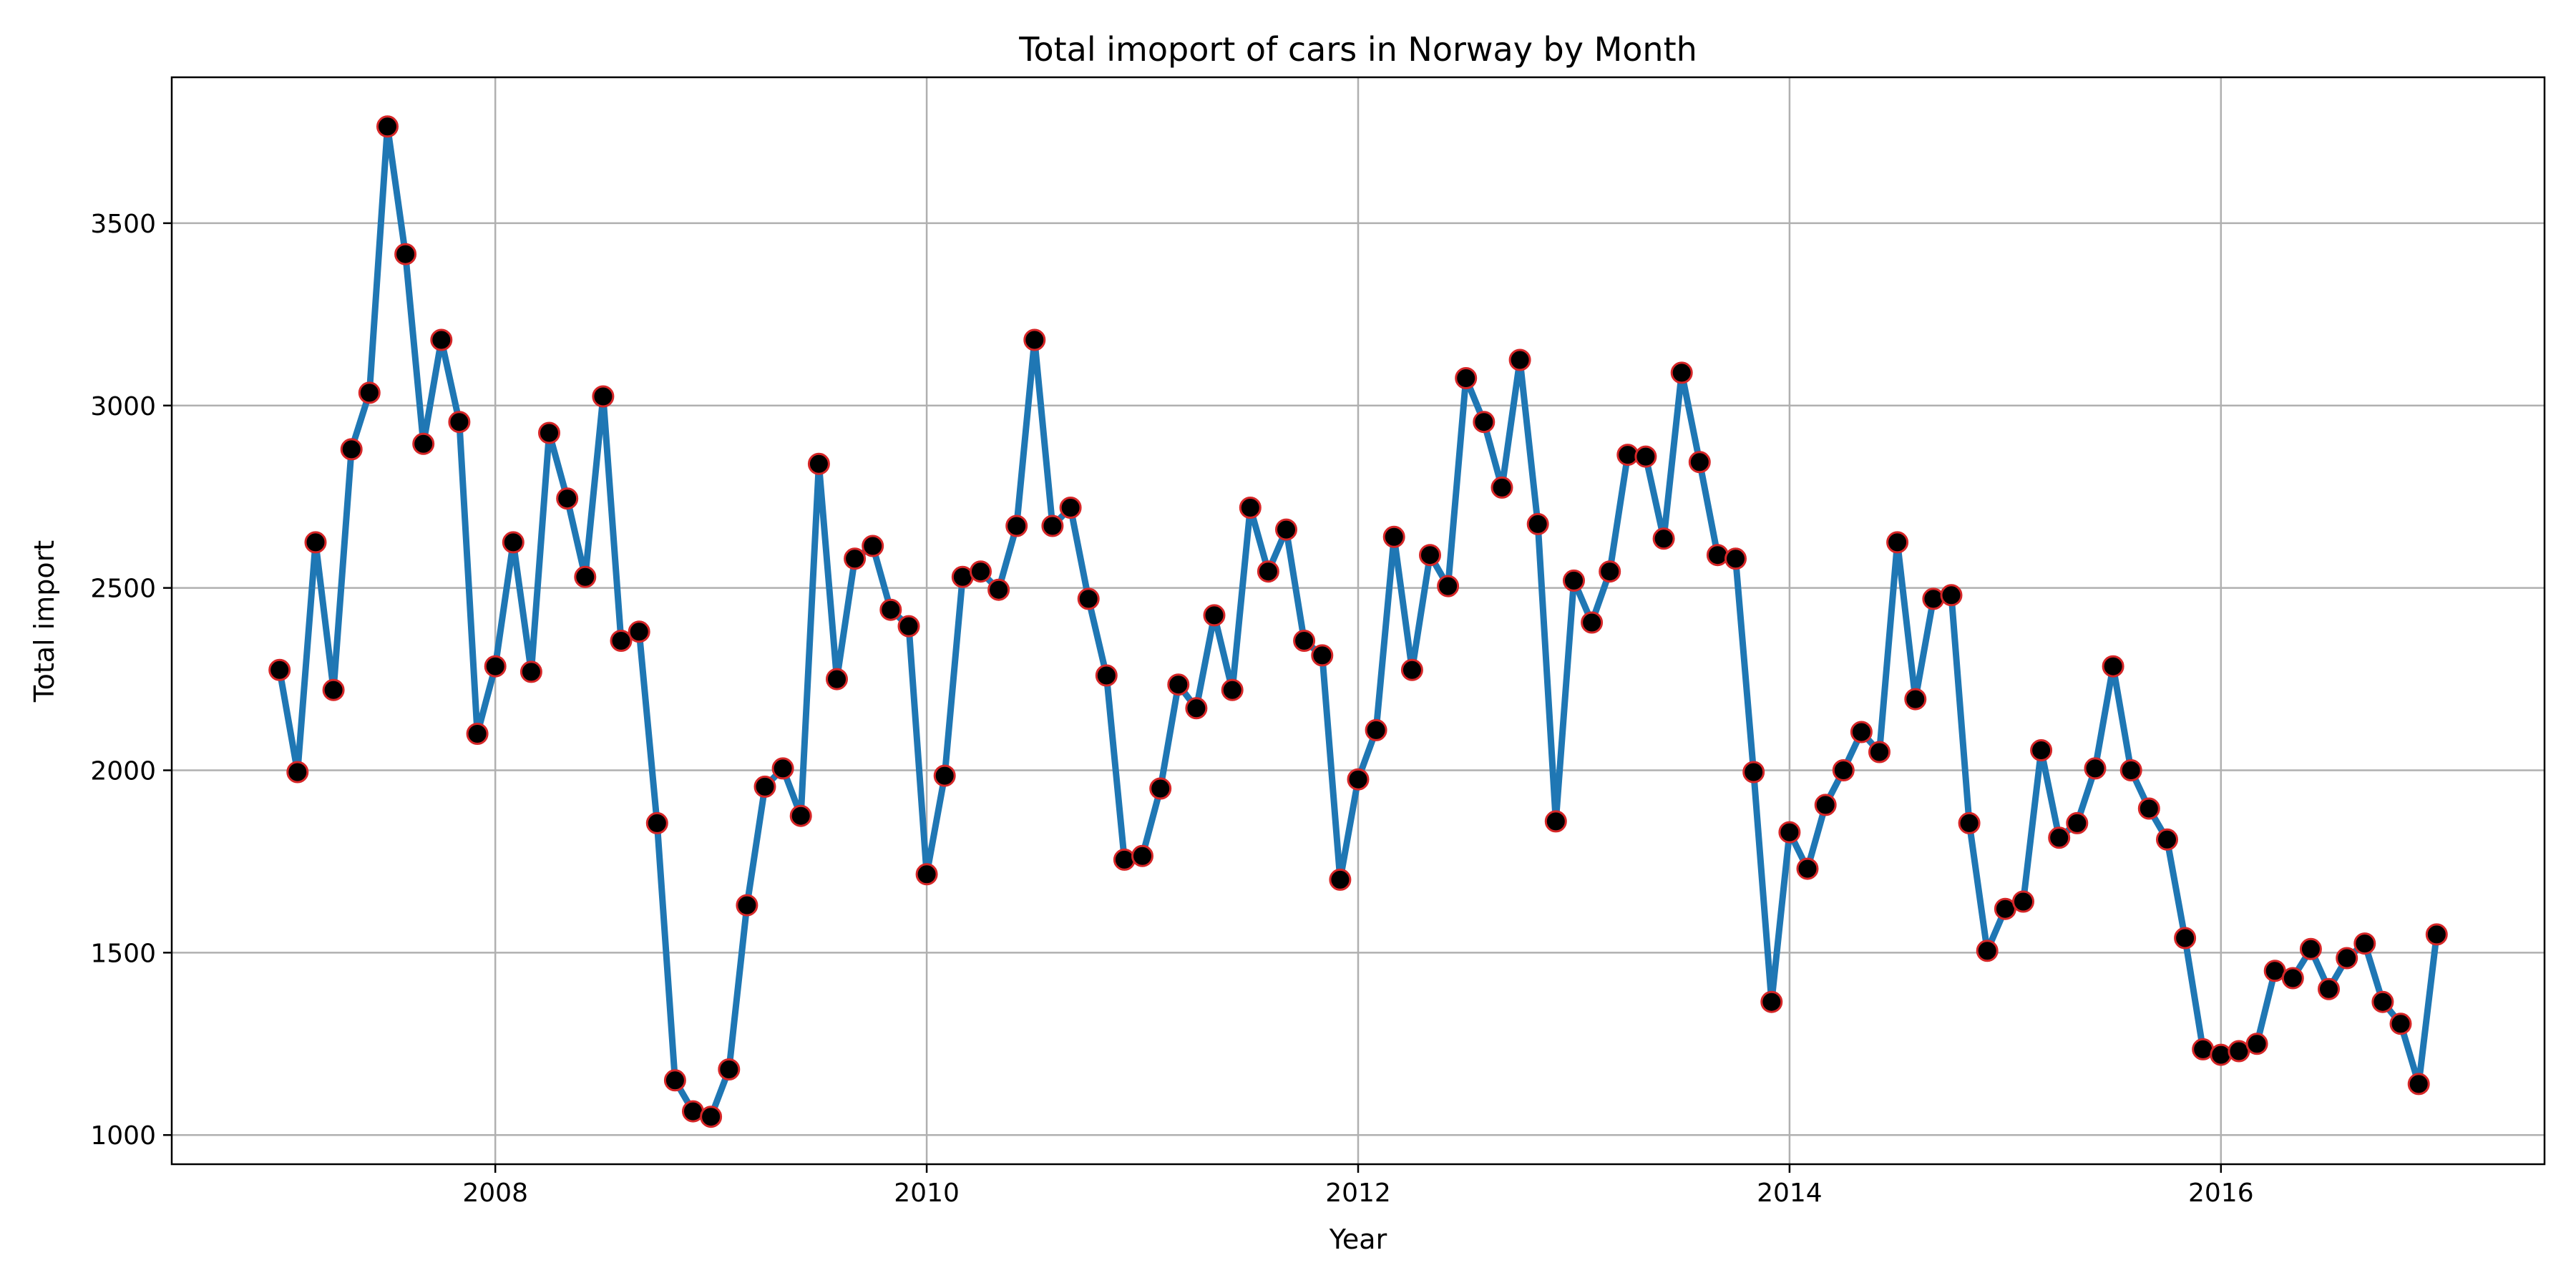  I want to click on x-tick-label: 2010, so click(927, 1193).